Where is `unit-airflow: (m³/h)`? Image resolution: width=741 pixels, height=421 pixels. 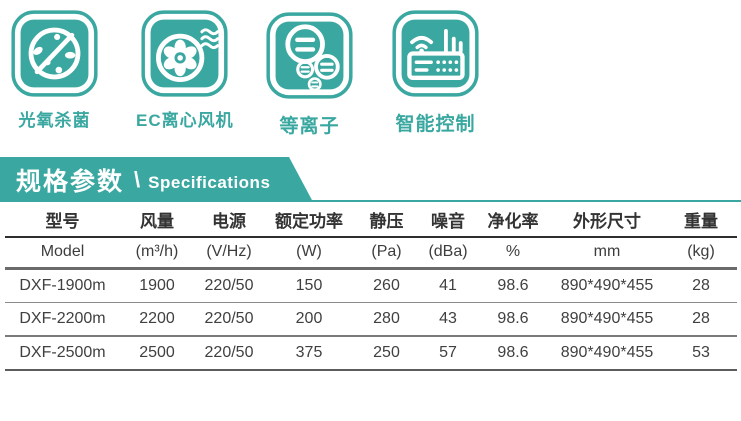
unit-airflow: (m³/h) is located at coordinates (157, 253).